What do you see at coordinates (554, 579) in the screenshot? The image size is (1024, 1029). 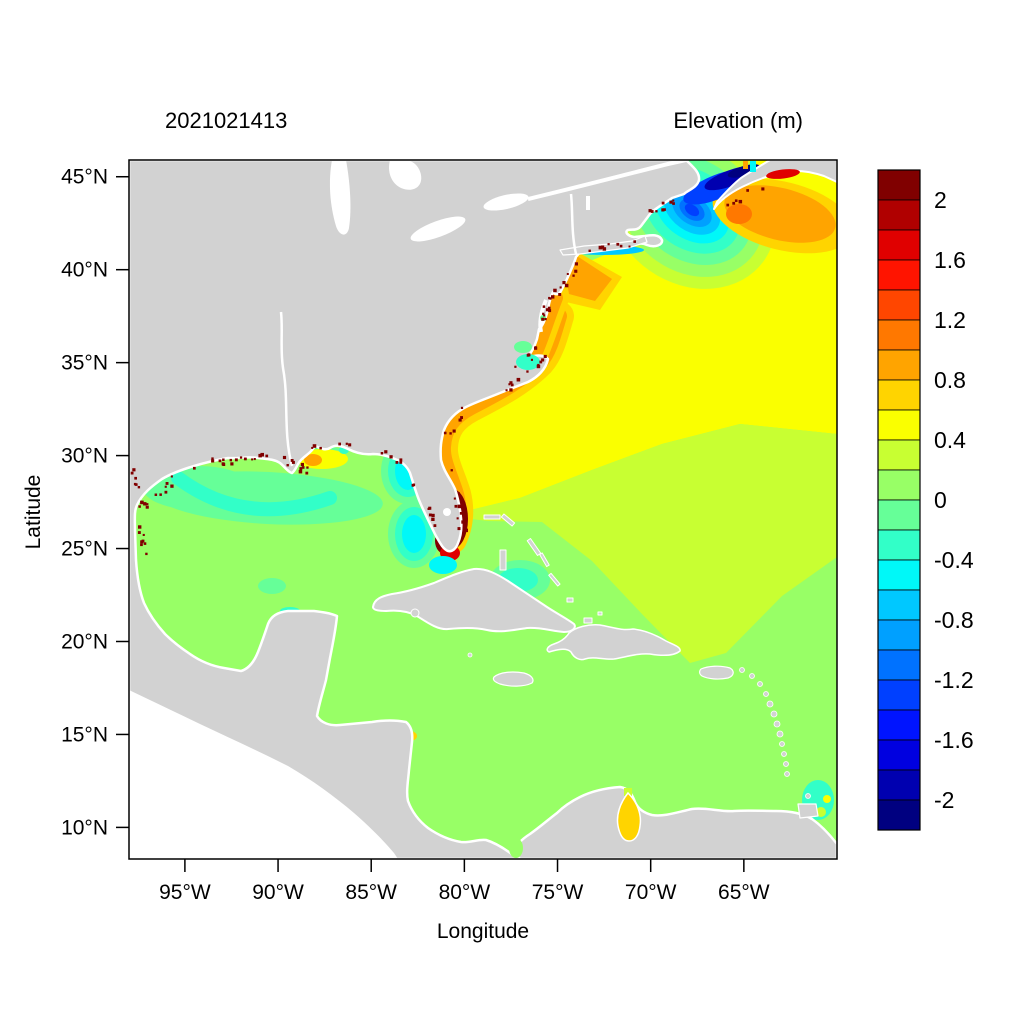 I see `long-island-bahamas` at bounding box center [554, 579].